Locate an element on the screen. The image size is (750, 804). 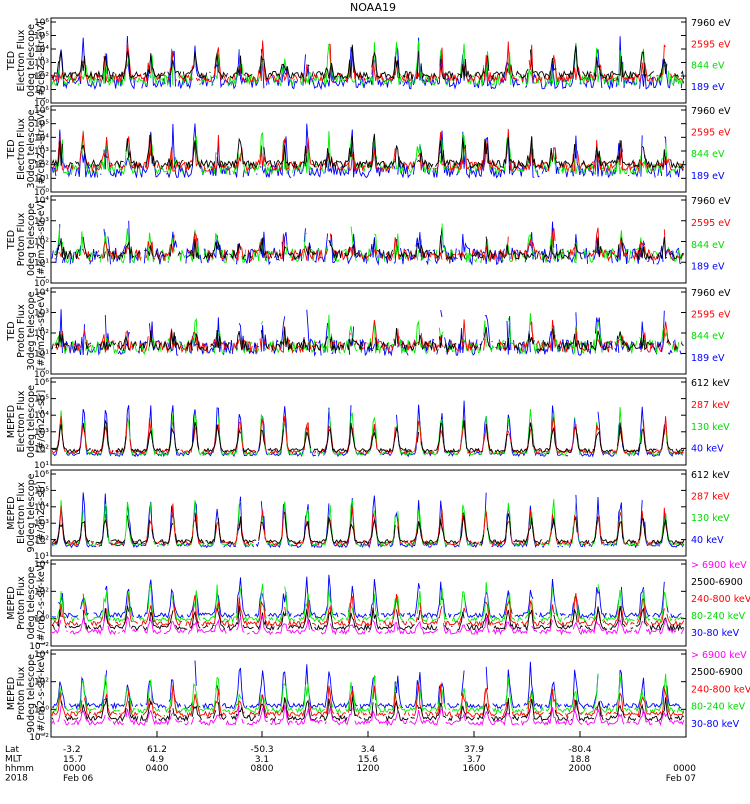
plot-title: NOAA19 is located at coordinates (373, 7).